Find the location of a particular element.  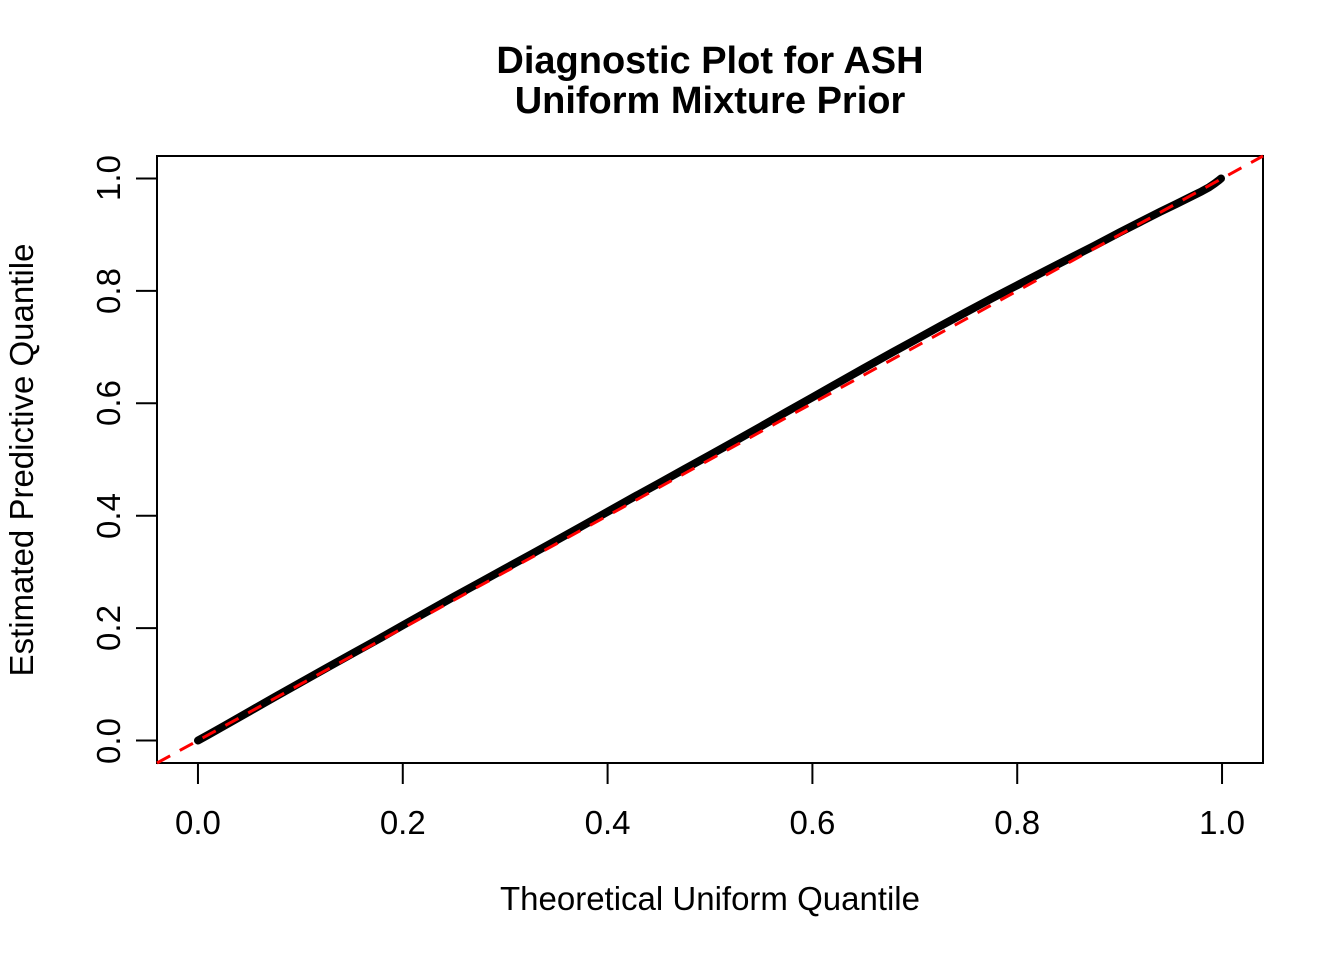

y-tick-label: 0.0 is located at coordinates (108, 740).